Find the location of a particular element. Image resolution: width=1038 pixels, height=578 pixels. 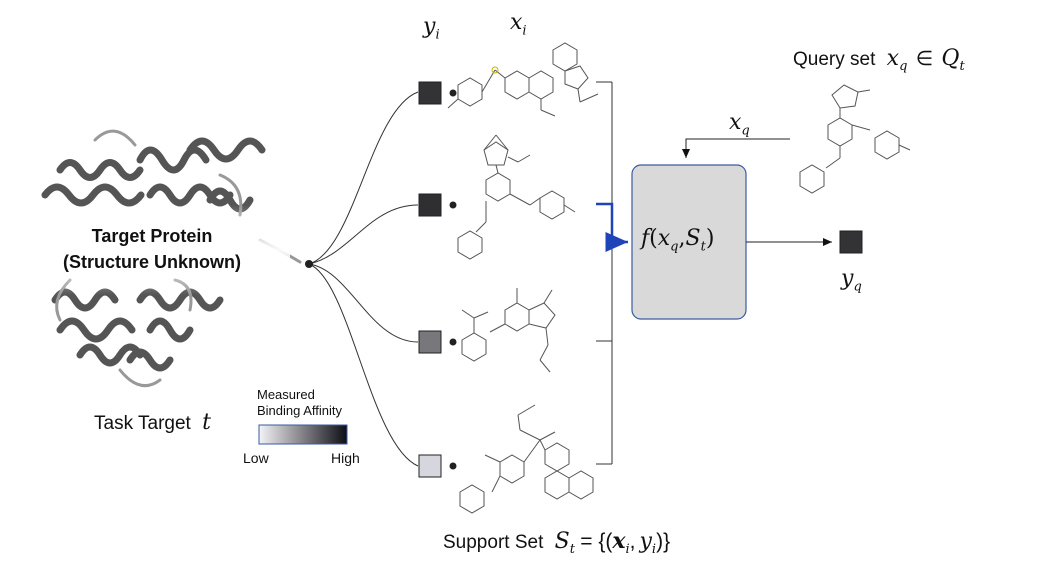

protein-structure-illustration is located at coordinates (166, 258).